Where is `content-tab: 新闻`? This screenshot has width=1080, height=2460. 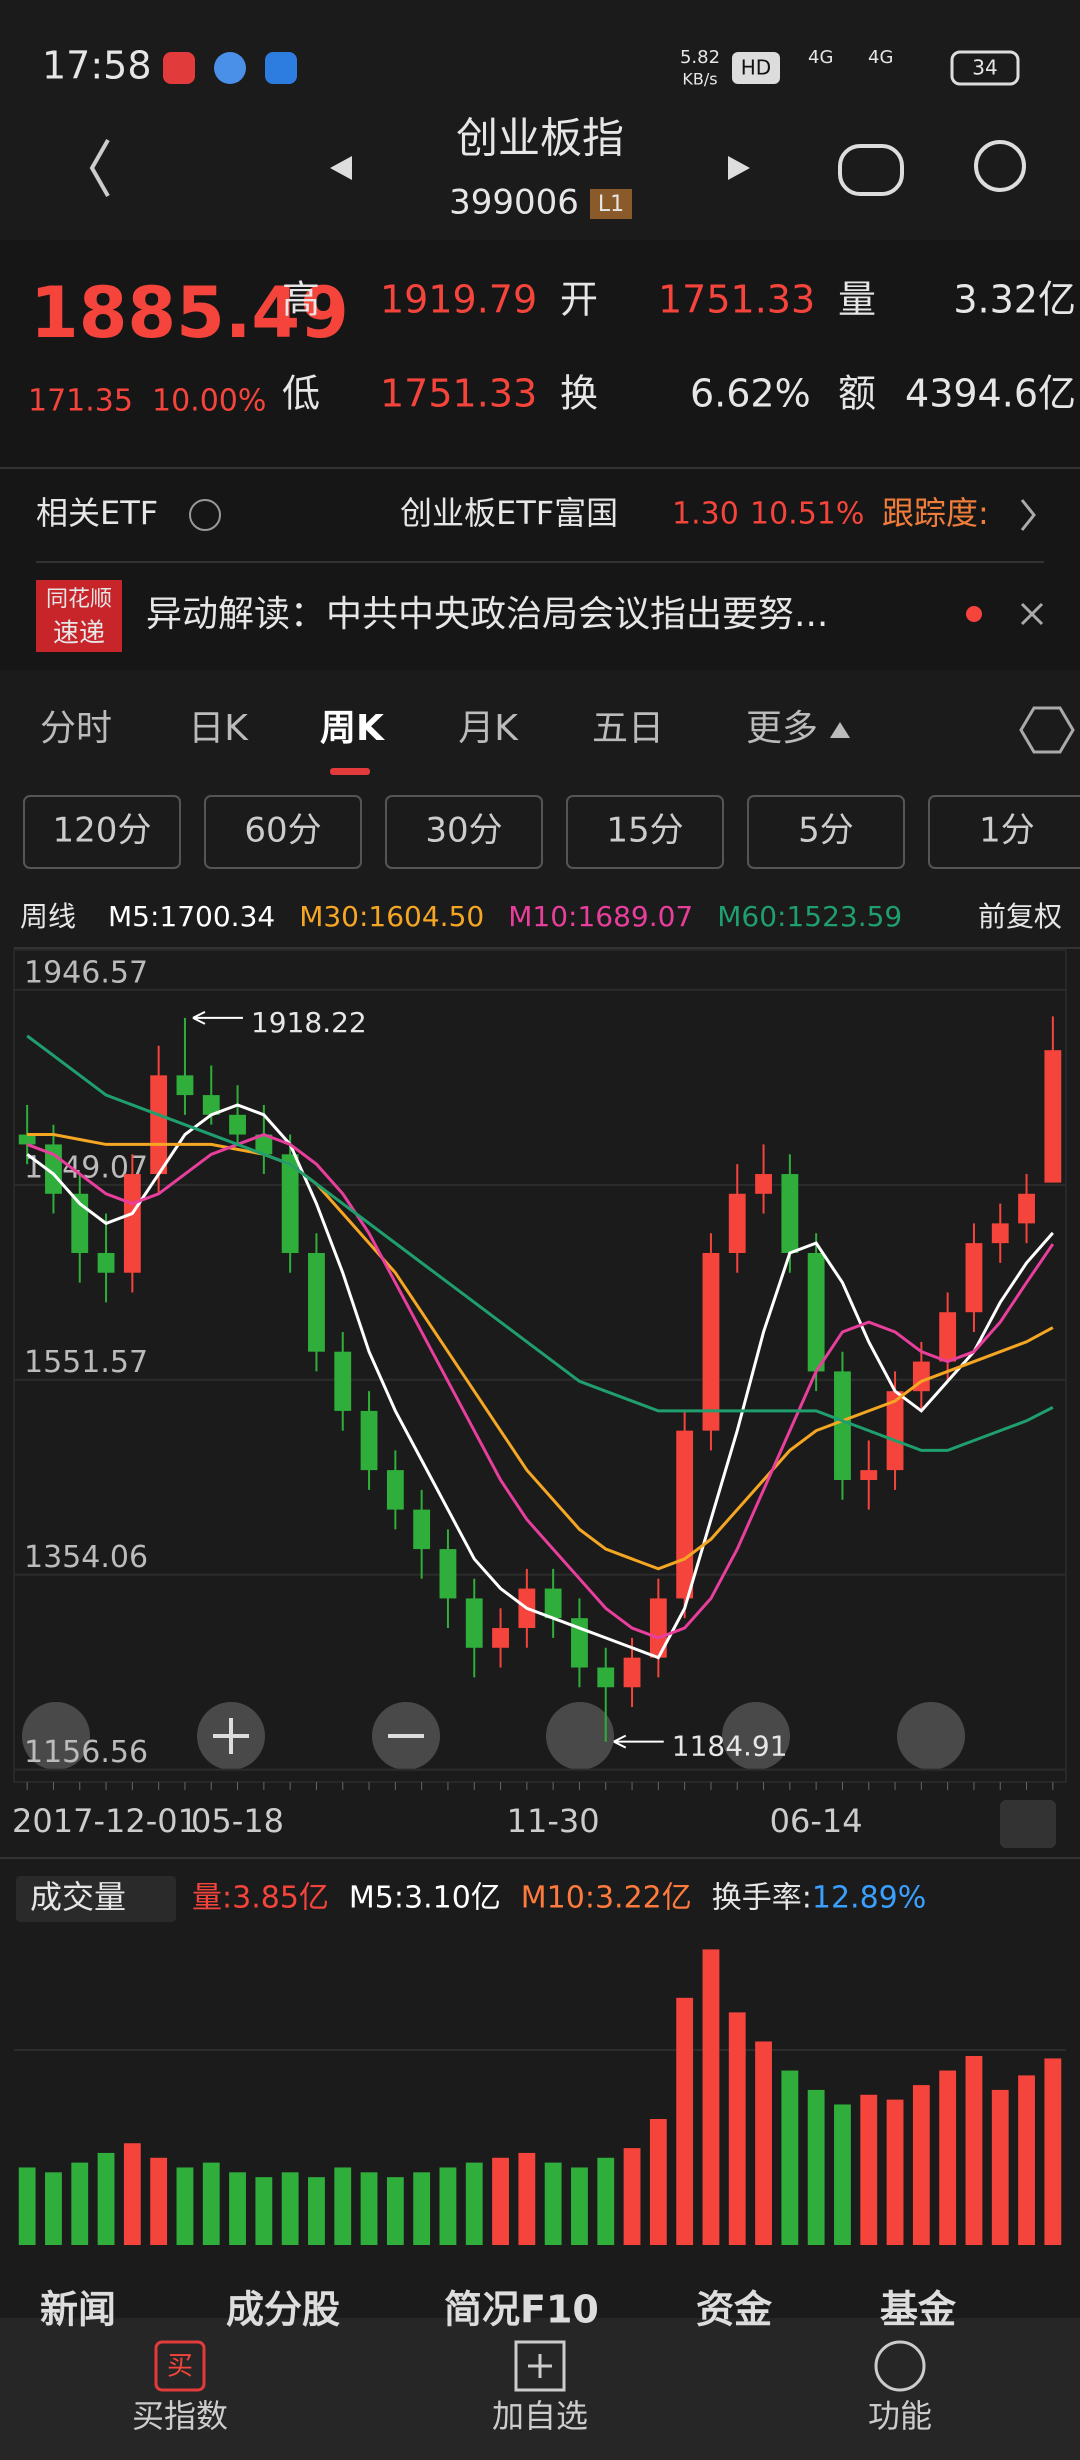
content-tab: 新闻 is located at coordinates (78, 2310).